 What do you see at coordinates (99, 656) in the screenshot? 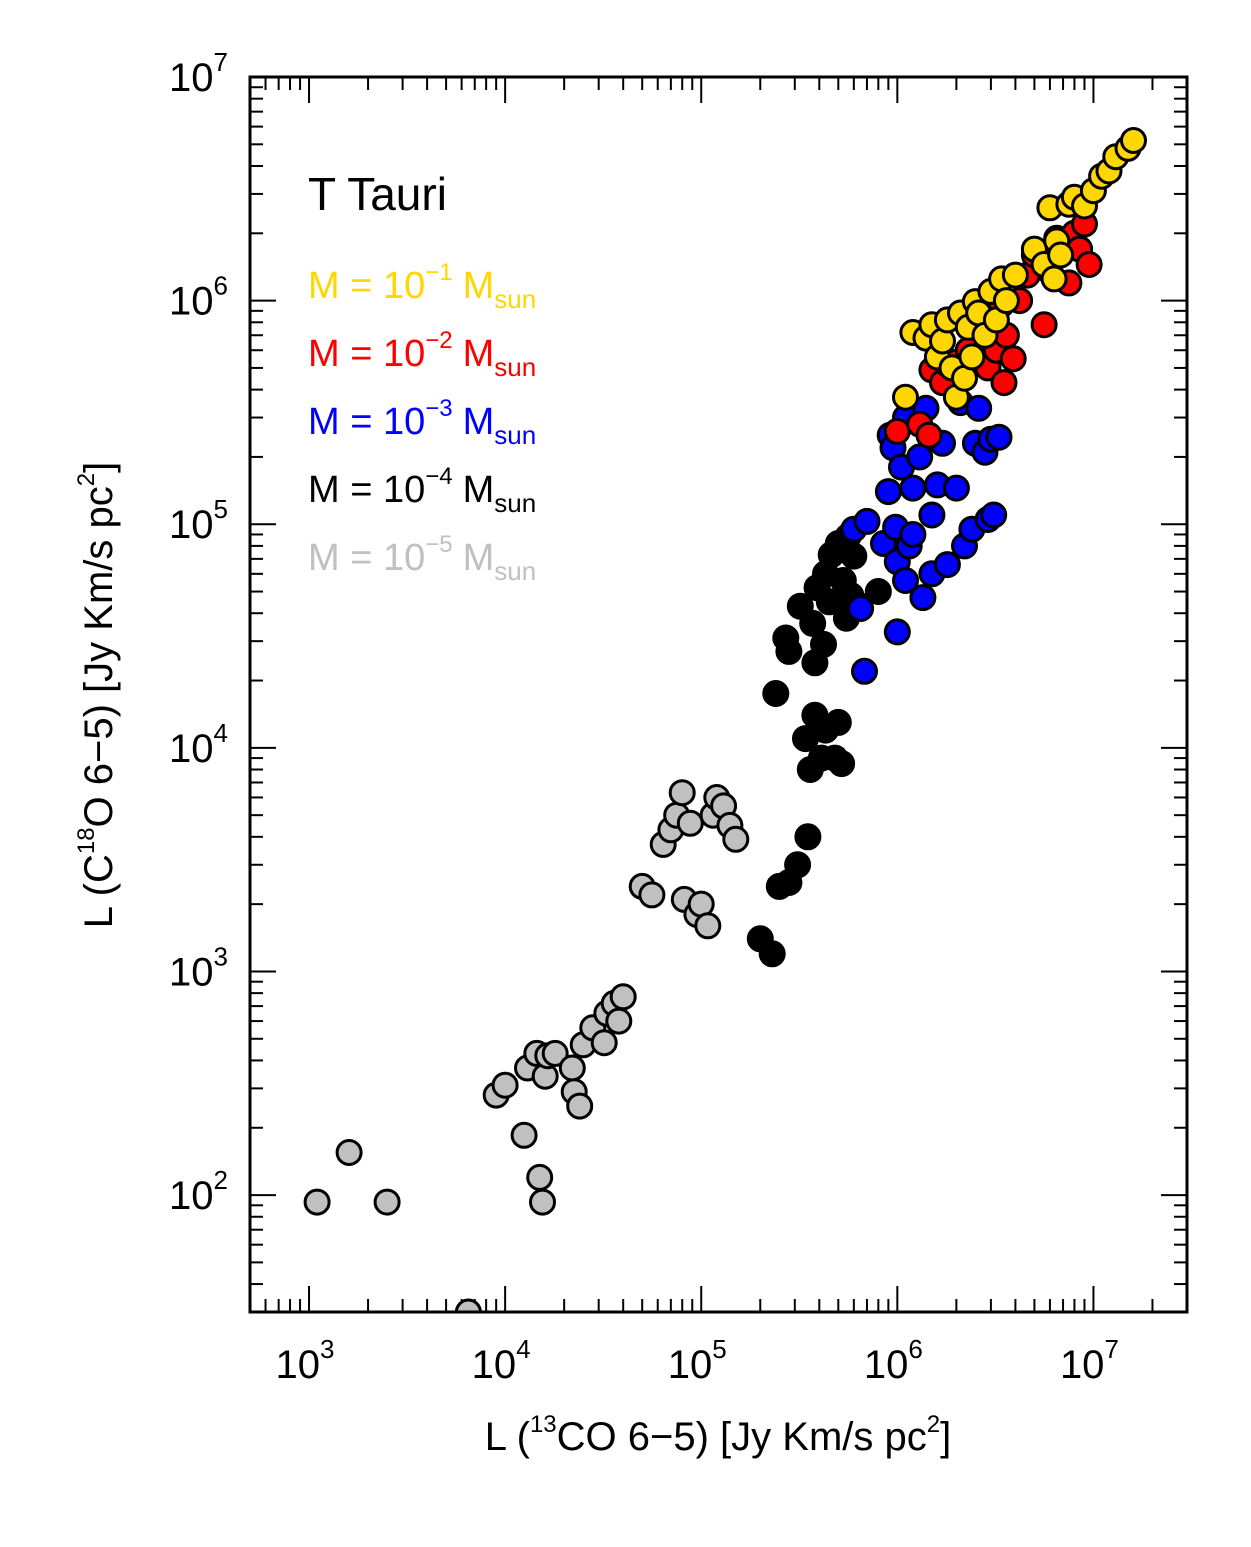
I see `y-axis-label-mid: O 6−5) [Jy Km/s pc` at bounding box center [99, 656].